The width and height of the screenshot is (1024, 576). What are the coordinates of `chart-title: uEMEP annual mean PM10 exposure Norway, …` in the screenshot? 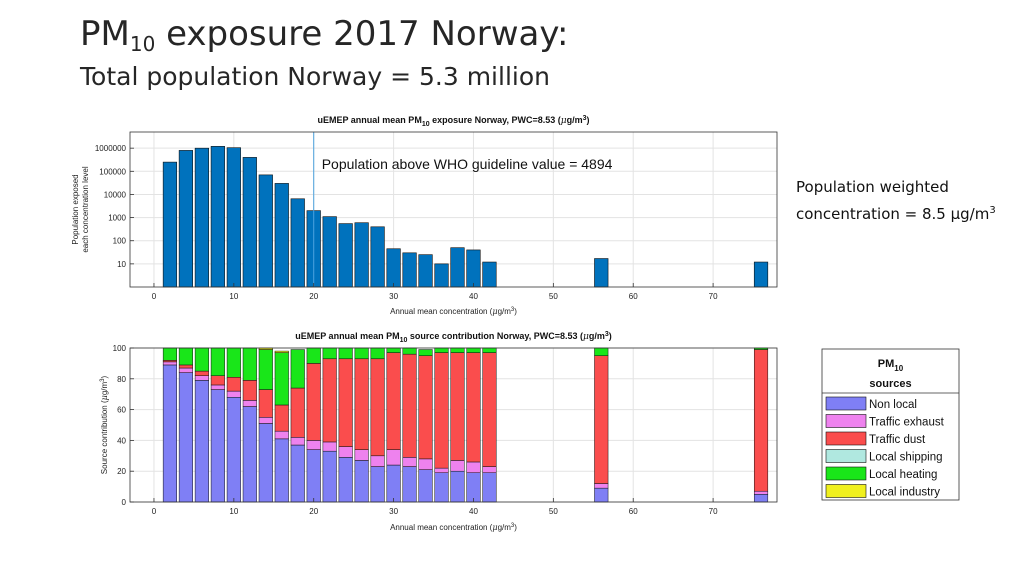 It's located at (453, 121).